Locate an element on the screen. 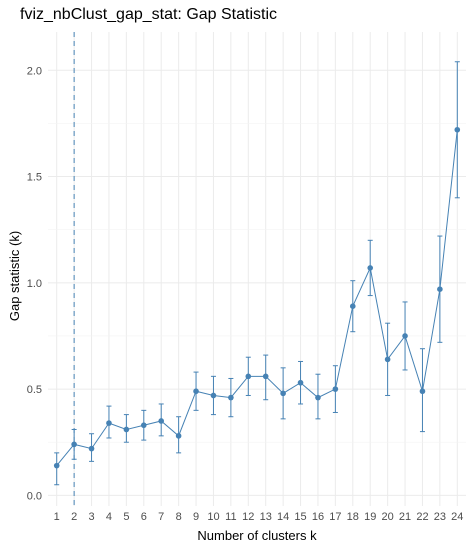  y-tick-label: 0.5 is located at coordinates (34, 390).